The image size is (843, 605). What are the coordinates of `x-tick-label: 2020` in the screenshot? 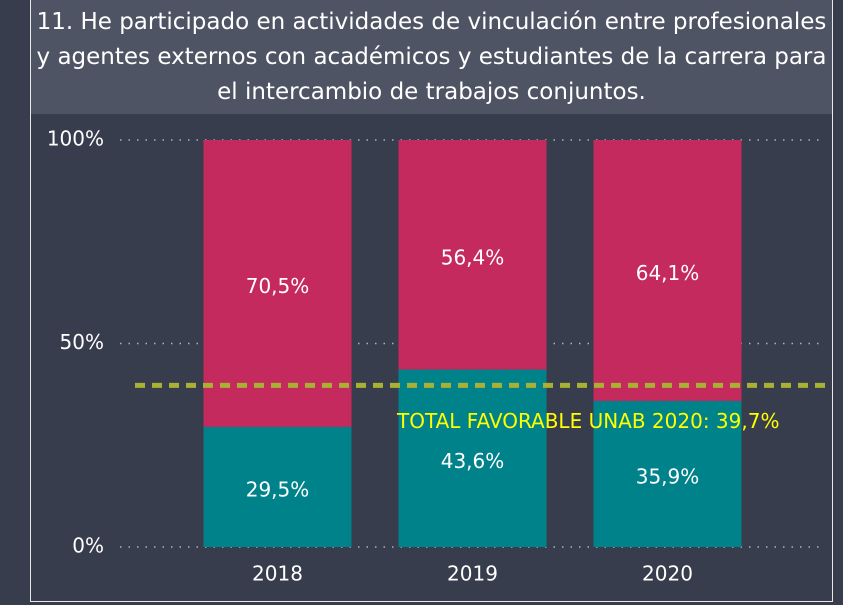 It's located at (667, 574).